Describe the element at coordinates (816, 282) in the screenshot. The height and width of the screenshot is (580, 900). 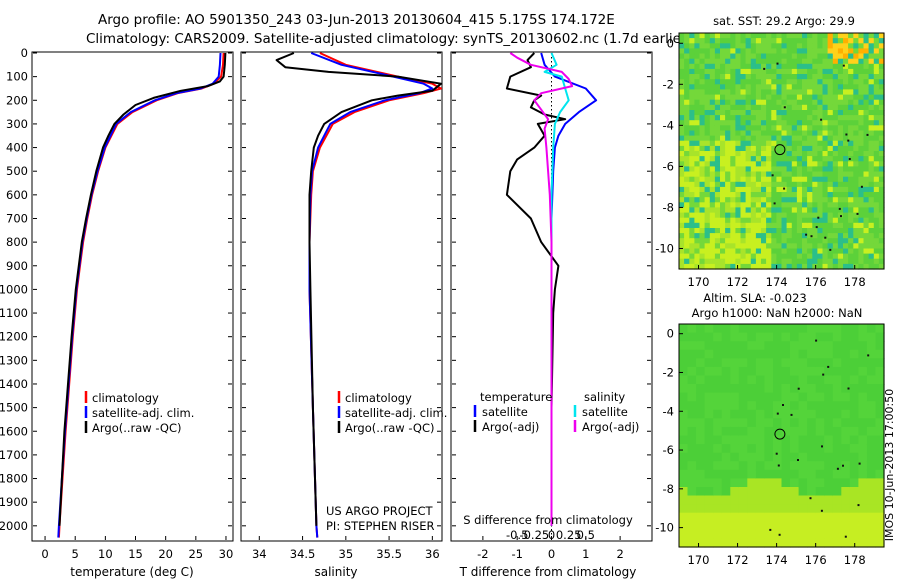
I see `longitude-tick-label: 176` at that location.